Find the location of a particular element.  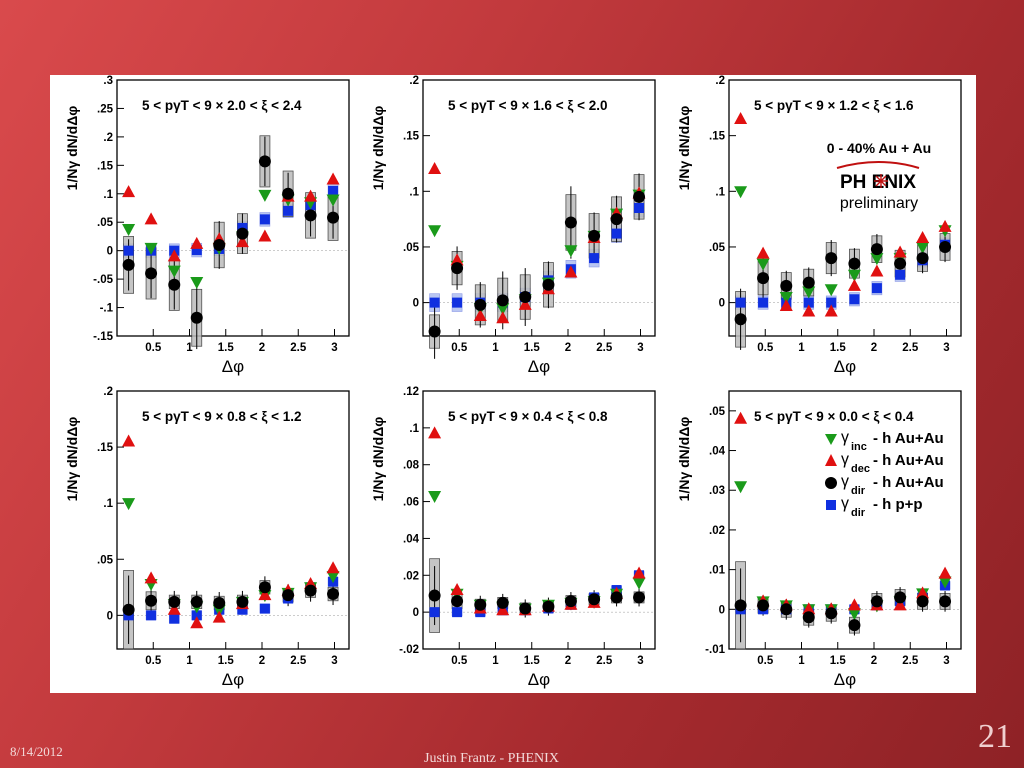

logo-text: PH ENIX is located at coordinates (878, 182).